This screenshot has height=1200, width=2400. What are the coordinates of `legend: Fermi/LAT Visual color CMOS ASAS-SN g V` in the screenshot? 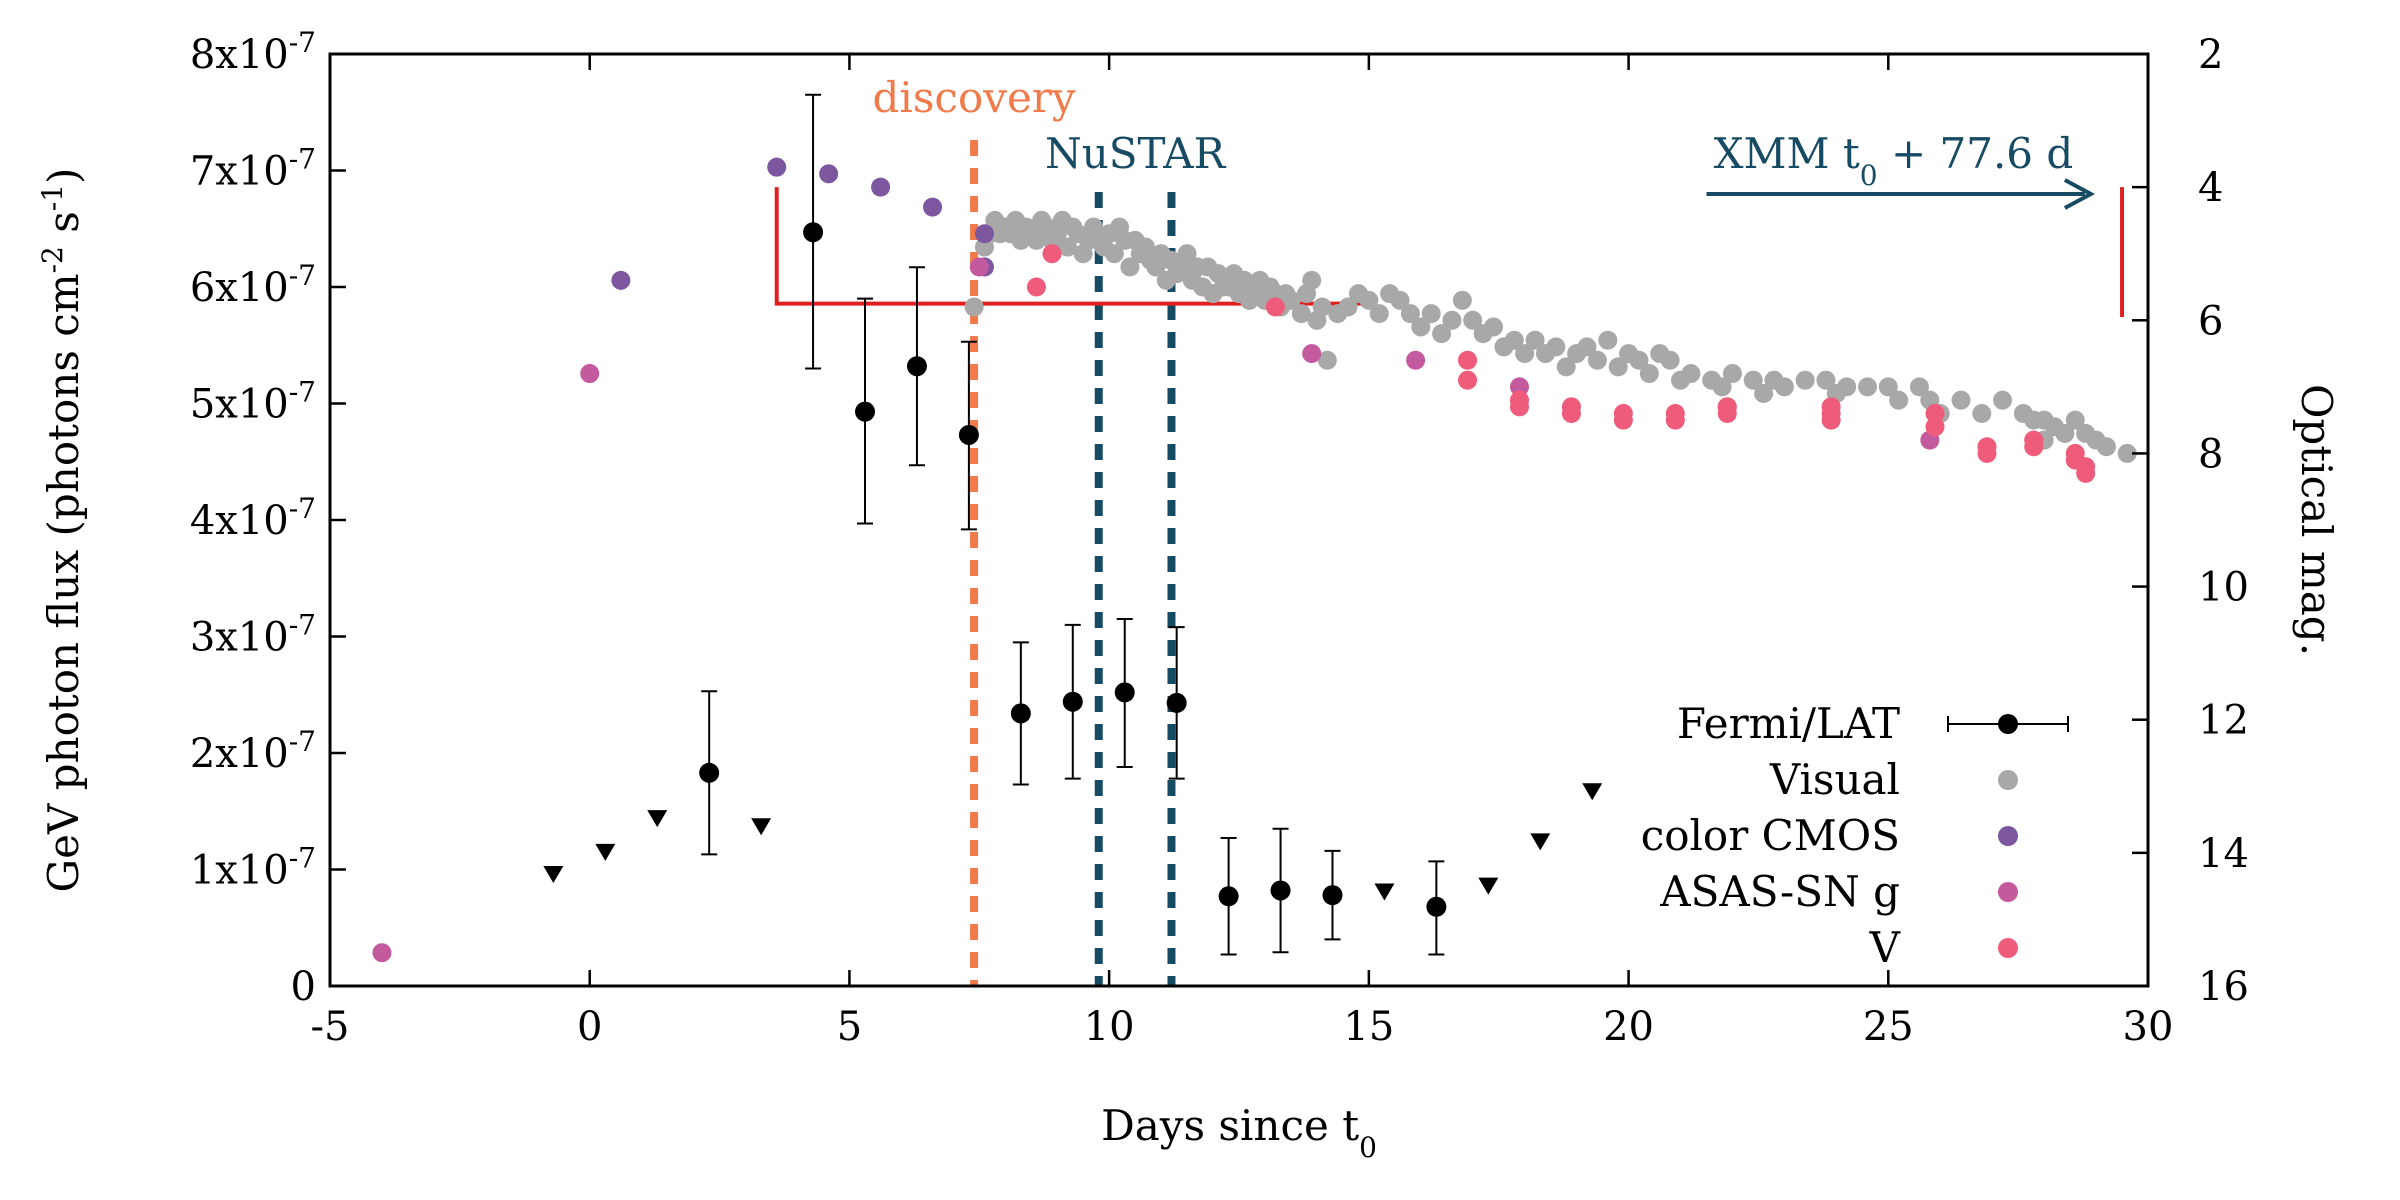 It's located at (1855, 835).